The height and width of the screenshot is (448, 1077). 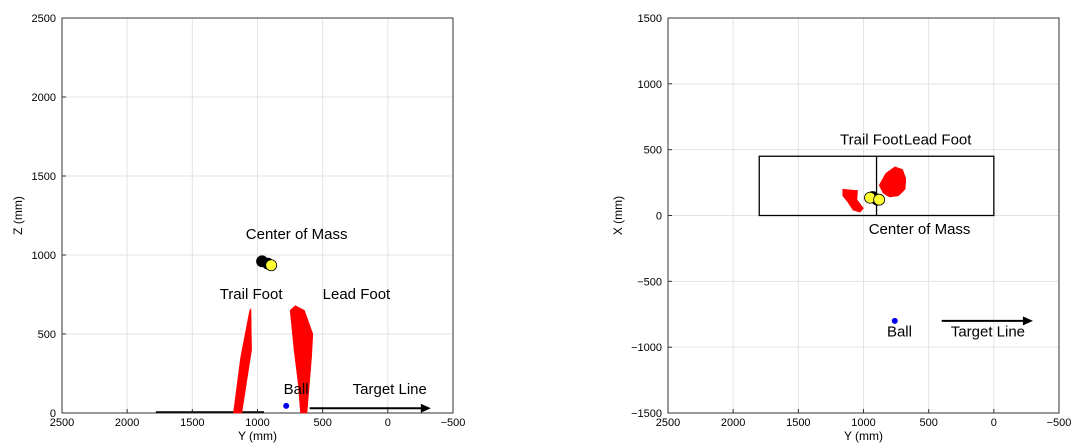 I want to click on y-tick-label: −1000, so click(x=646, y=348).